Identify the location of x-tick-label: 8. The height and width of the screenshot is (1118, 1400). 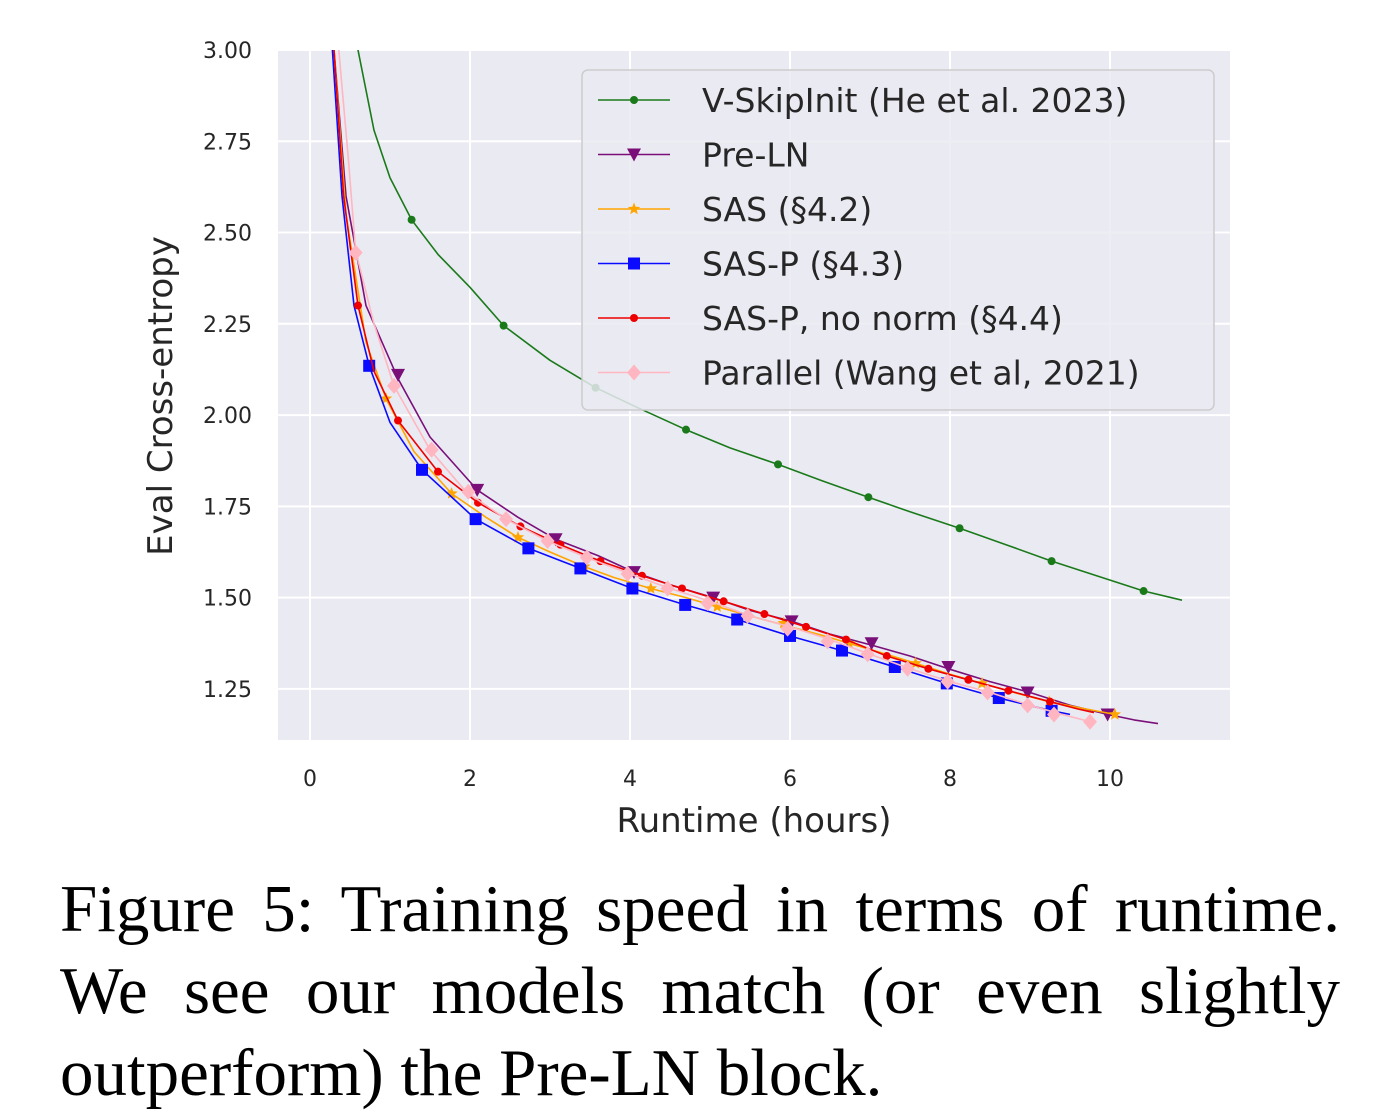
(950, 779).